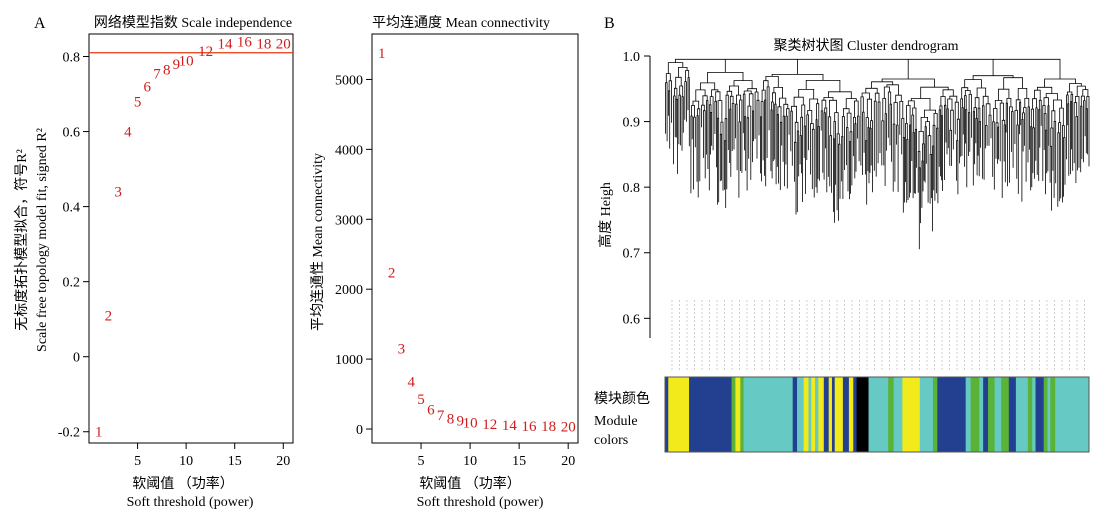  I want to click on y-axis-ticks-right: 0 1000 2000 3000 4000 5000, so click(353, 255).